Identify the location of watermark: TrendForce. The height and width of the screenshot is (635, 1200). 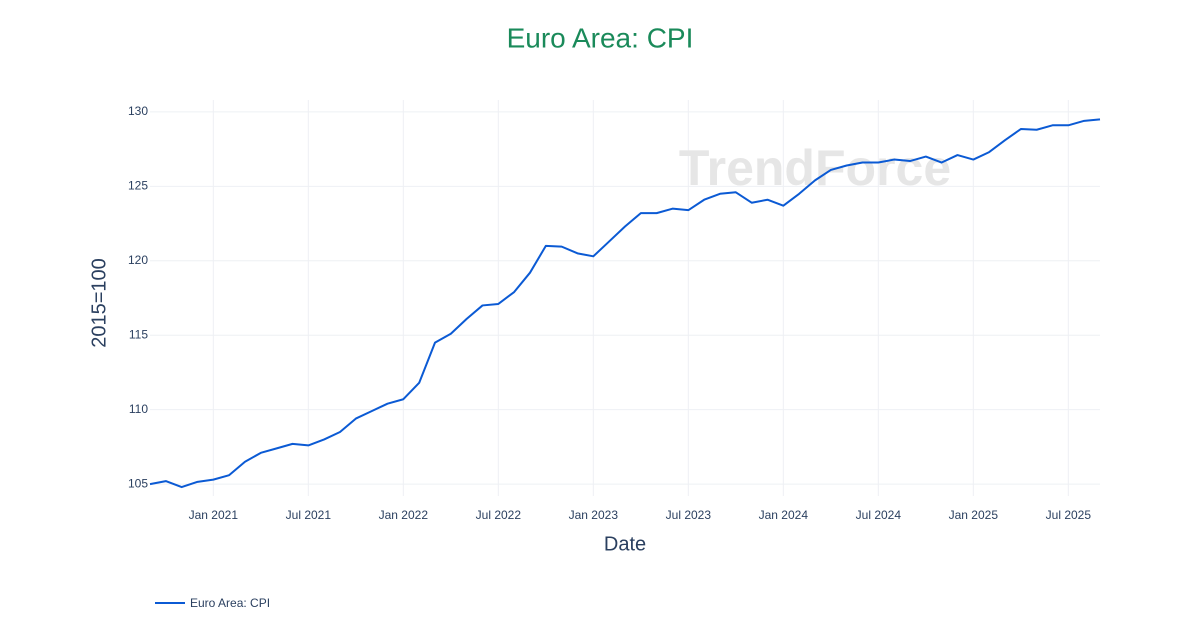
(815, 168).